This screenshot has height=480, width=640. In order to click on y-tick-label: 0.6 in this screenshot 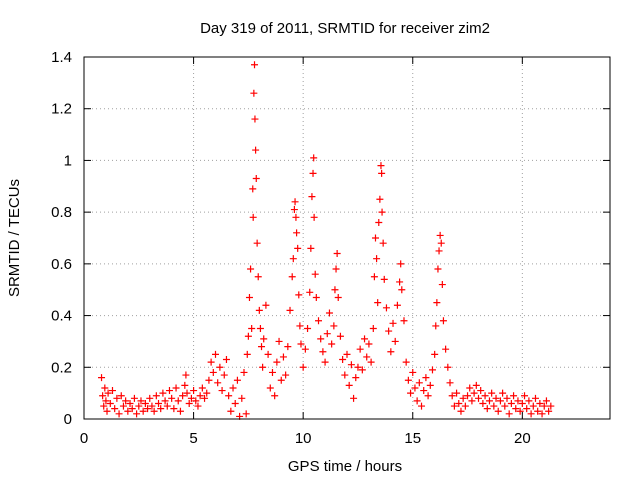, I will do `click(61, 264)`.